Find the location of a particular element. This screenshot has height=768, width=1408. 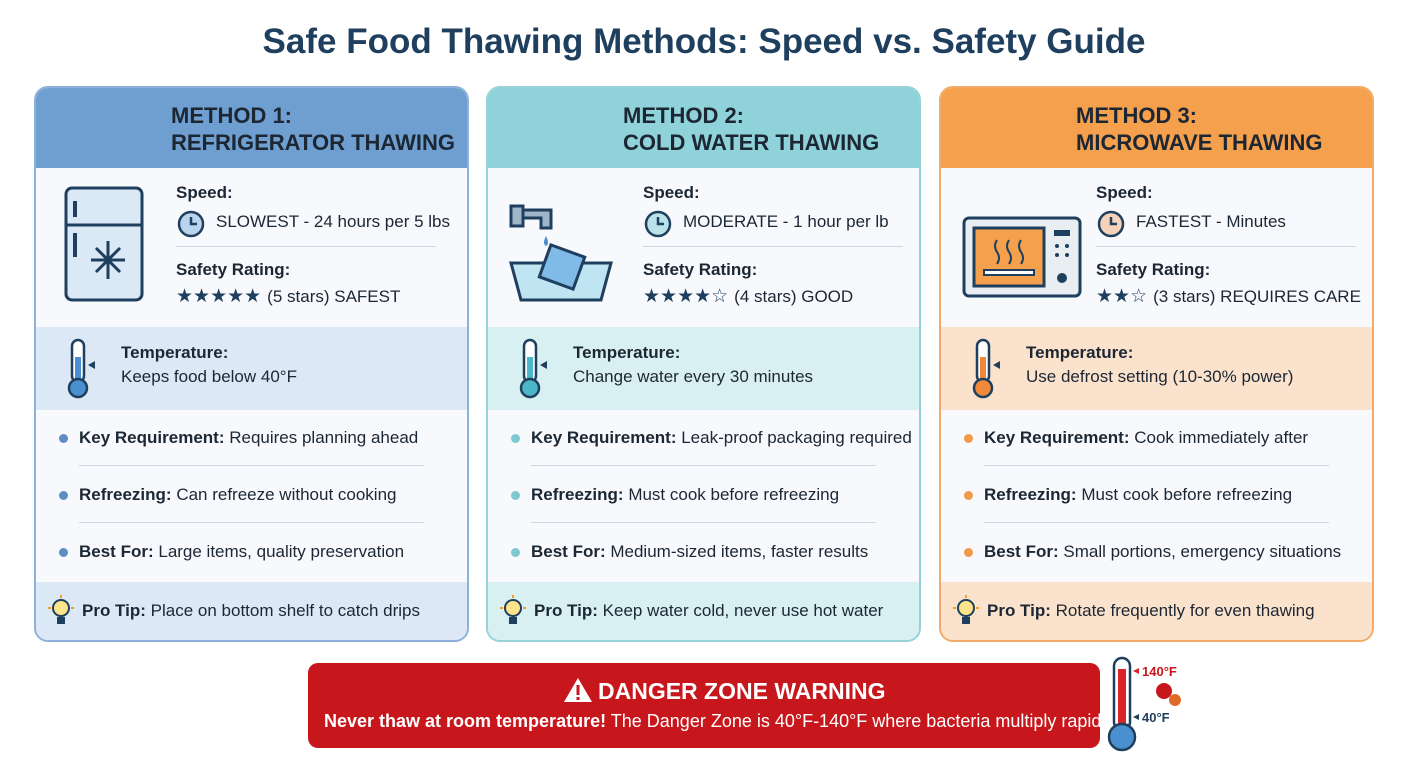

card-header: METHOD 3: MICROWAVE THAWING is located at coordinates (1156, 128).